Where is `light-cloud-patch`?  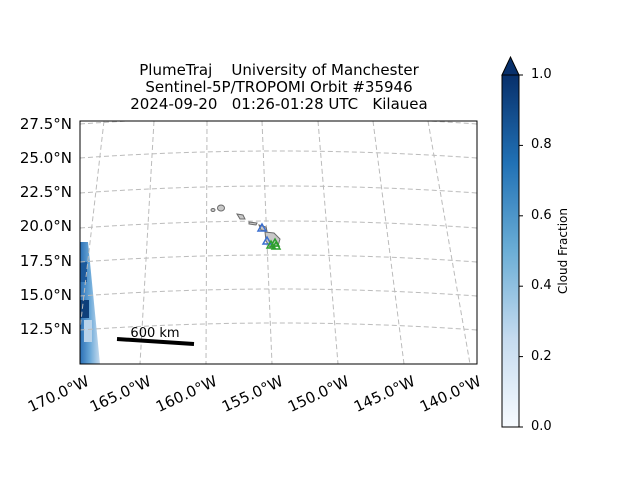 light-cloud-patch is located at coordinates (88, 331).